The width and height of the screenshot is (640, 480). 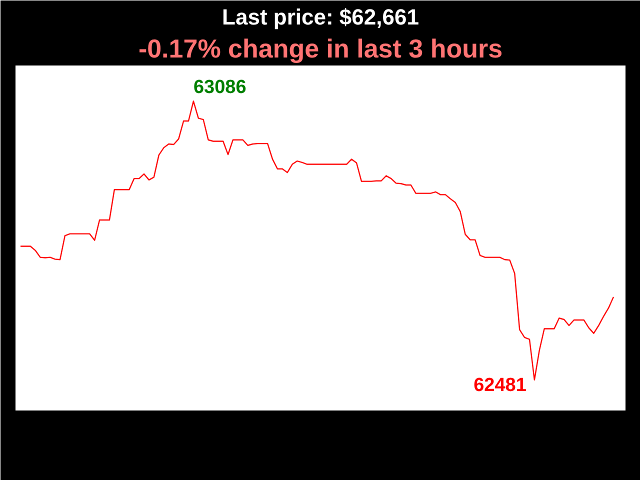 I want to click on data-label: 62481, so click(x=500, y=385).